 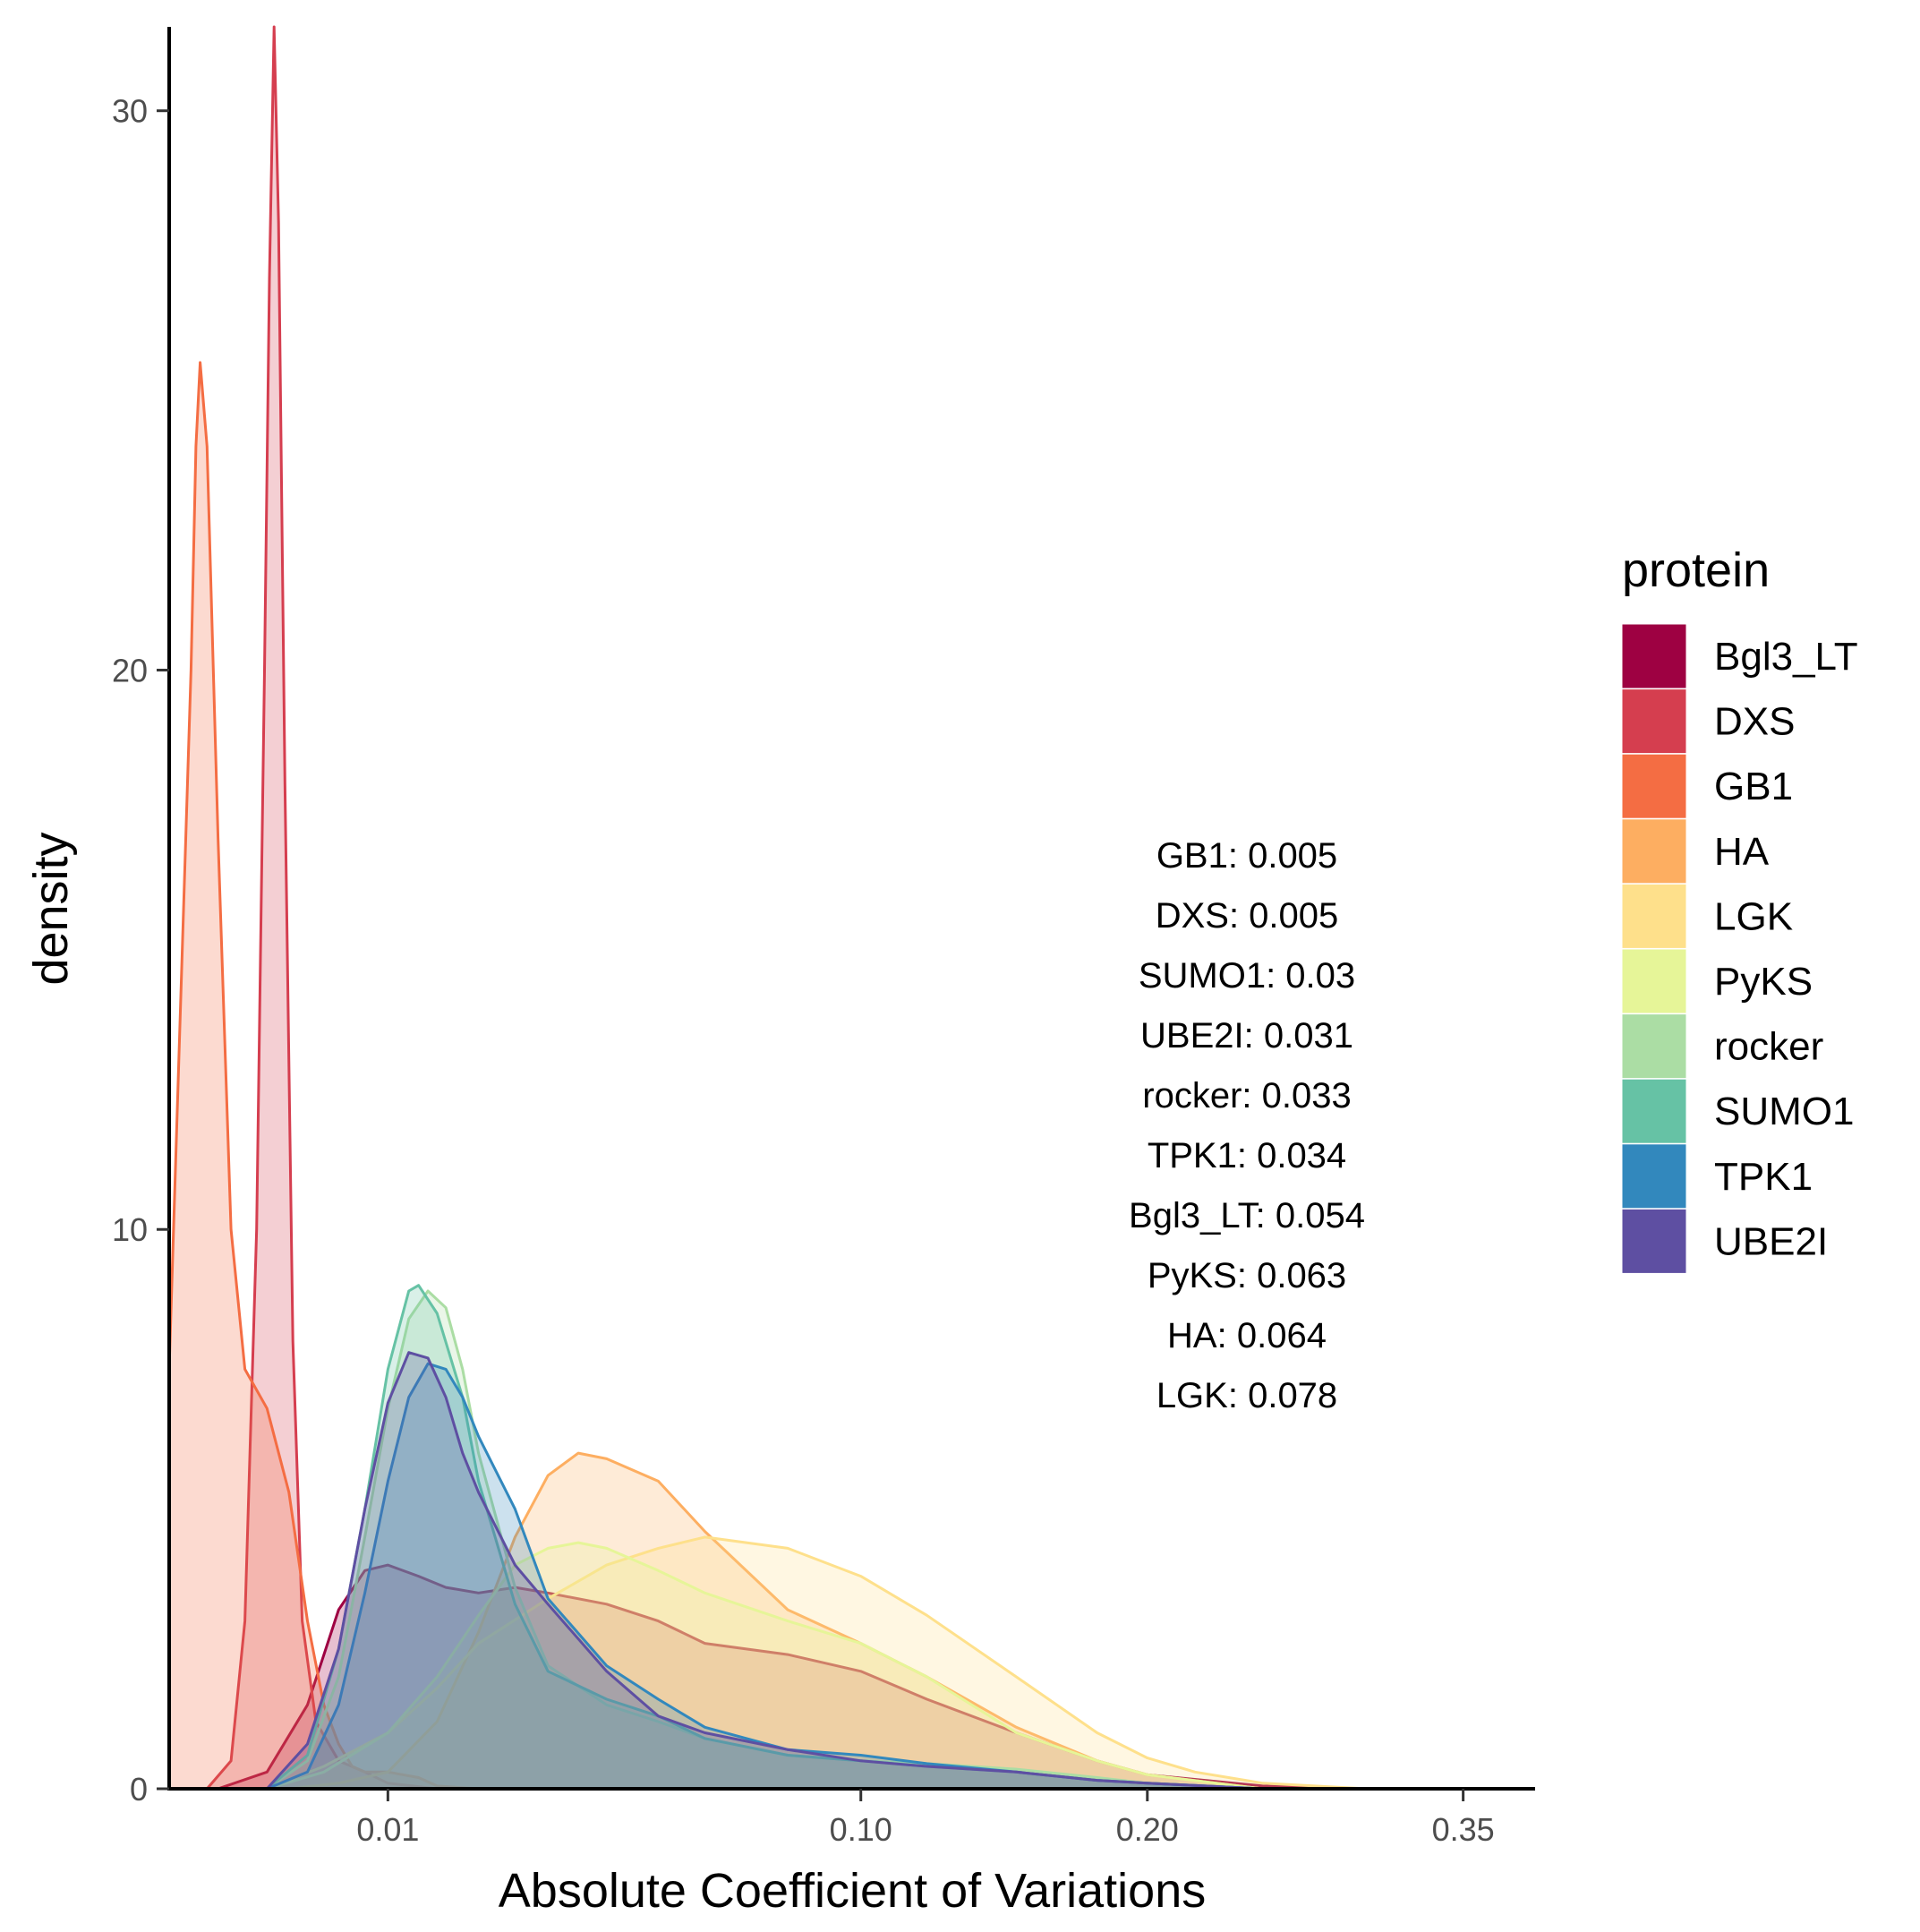 I want to click on legend-key-ha, so click(x=1654, y=851).